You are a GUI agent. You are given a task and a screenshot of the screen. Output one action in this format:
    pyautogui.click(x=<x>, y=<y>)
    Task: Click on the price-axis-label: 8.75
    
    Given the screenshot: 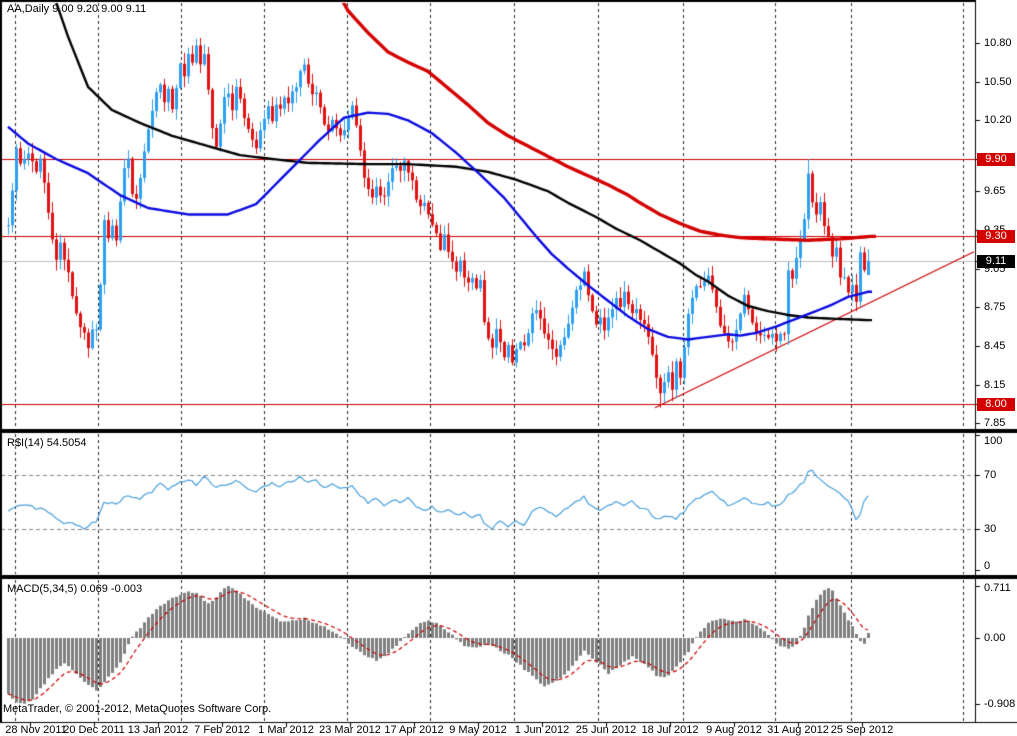 What is the action you would take?
    pyautogui.click(x=995, y=307)
    